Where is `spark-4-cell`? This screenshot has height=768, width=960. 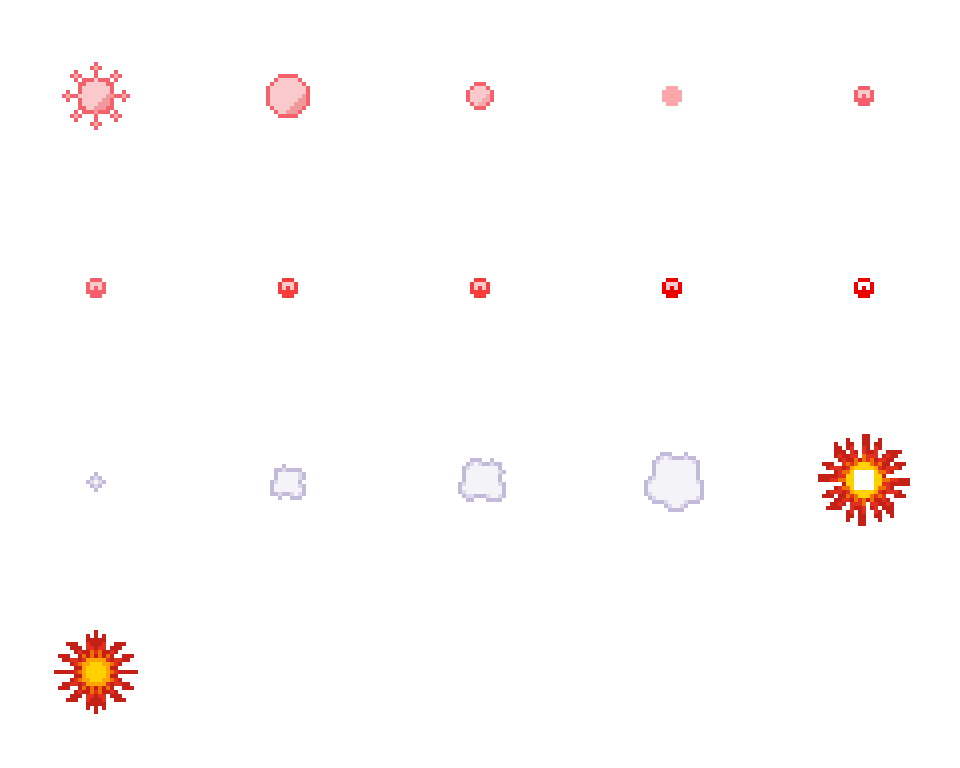 spark-4-cell is located at coordinates (672, 288).